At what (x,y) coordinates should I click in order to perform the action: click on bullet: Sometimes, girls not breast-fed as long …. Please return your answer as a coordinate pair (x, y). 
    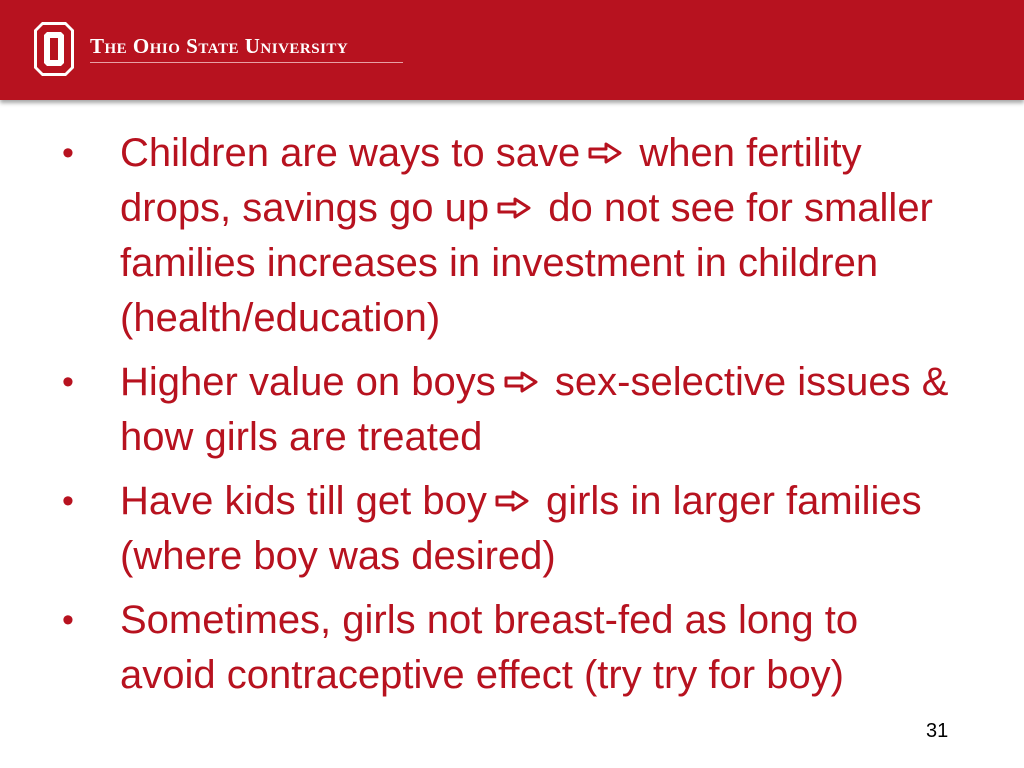
    Looking at the image, I should click on (512, 648).